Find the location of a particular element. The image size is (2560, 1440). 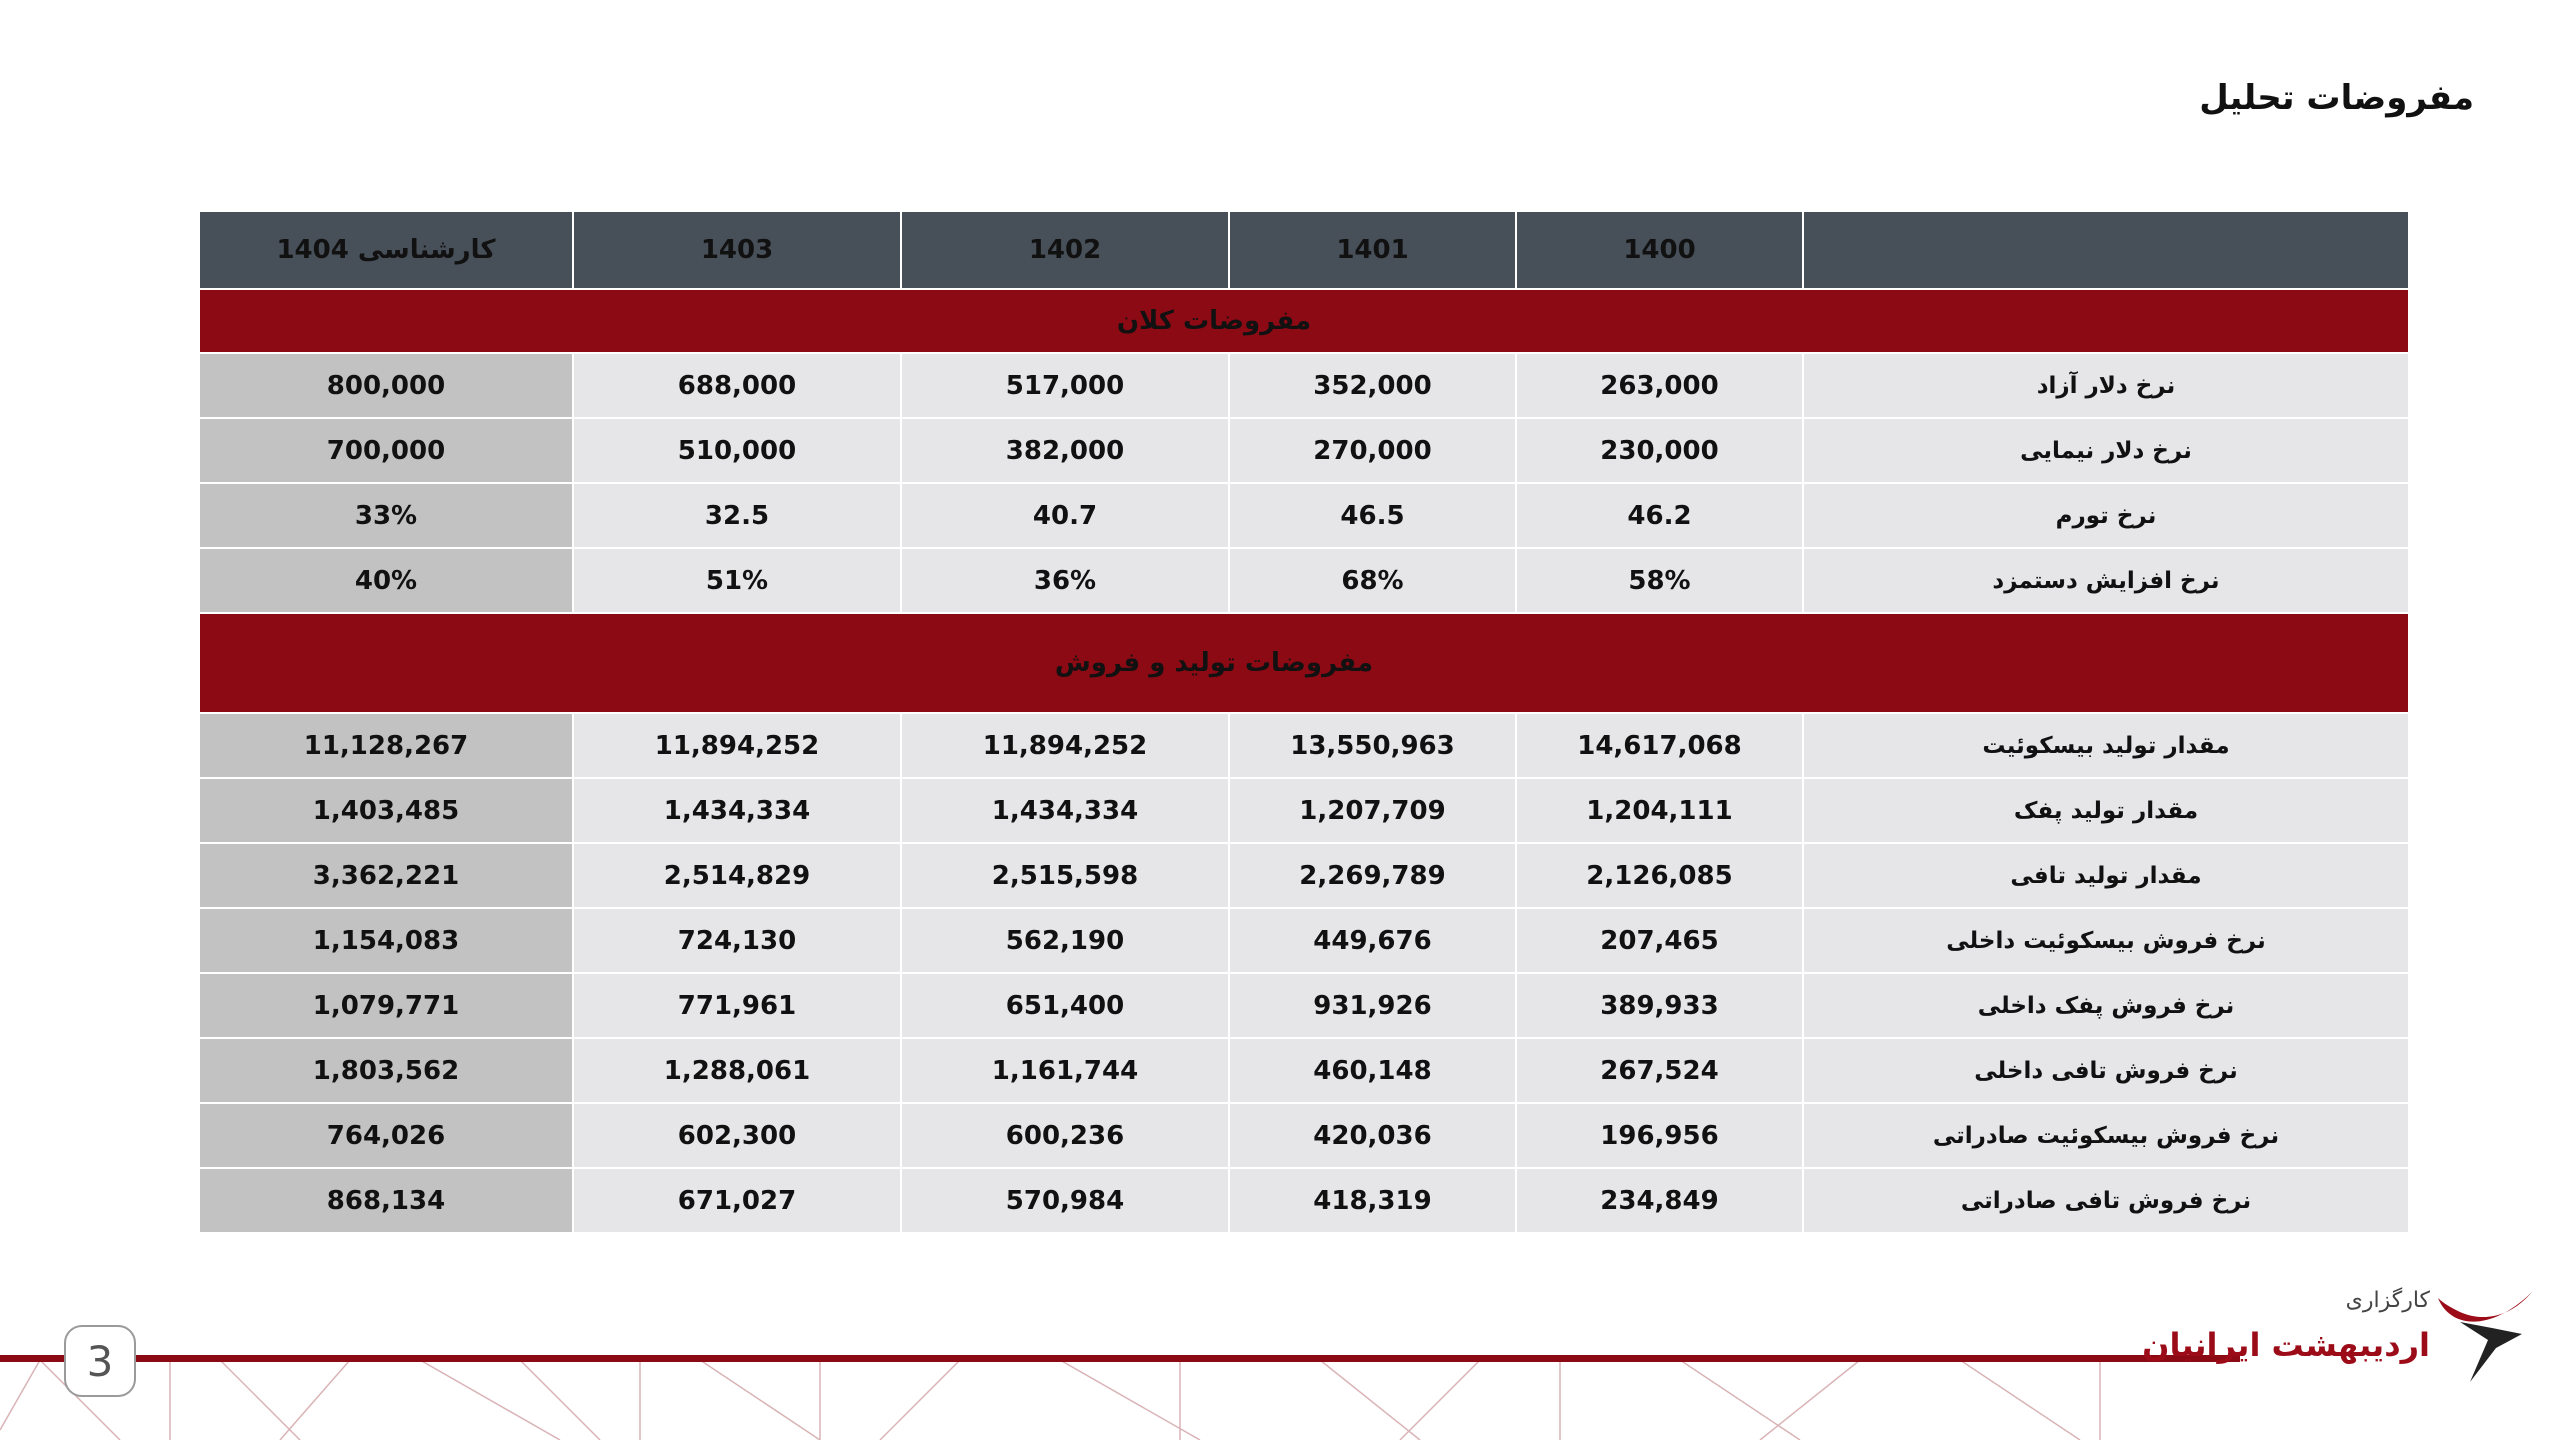

cell-1402: 11,894,252 is located at coordinates (1065, 745).